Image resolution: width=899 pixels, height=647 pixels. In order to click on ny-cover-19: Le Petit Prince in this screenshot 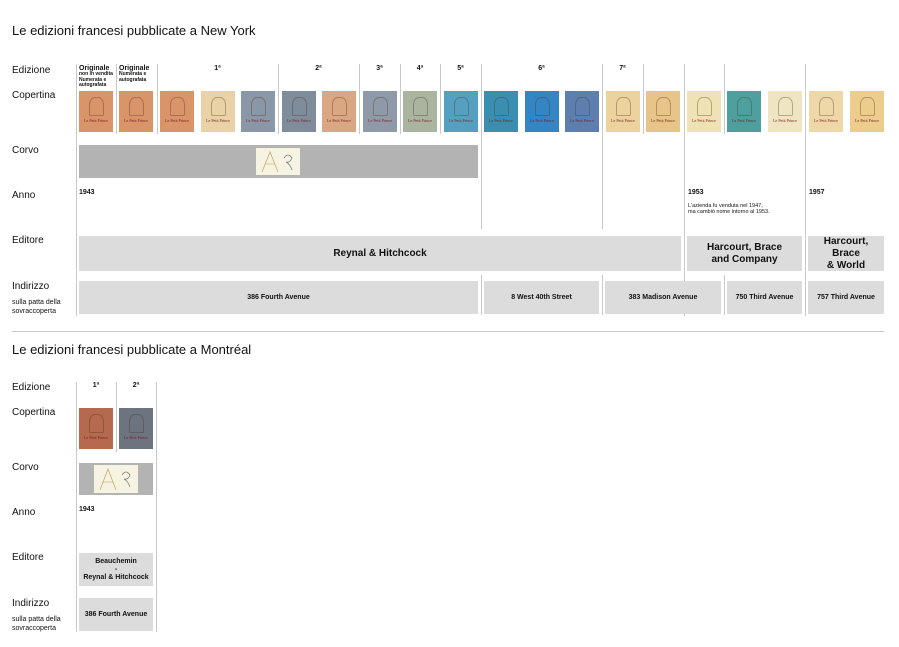, I will do `click(826, 111)`.